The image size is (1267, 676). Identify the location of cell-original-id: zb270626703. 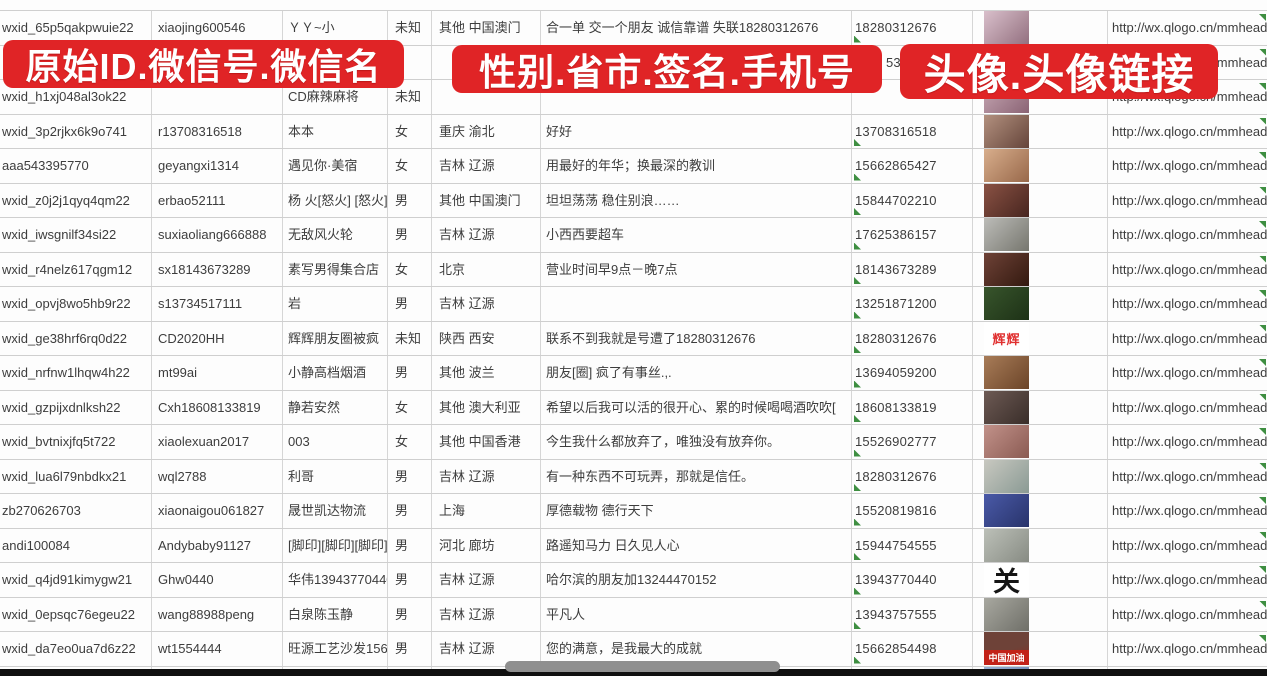
(76, 511).